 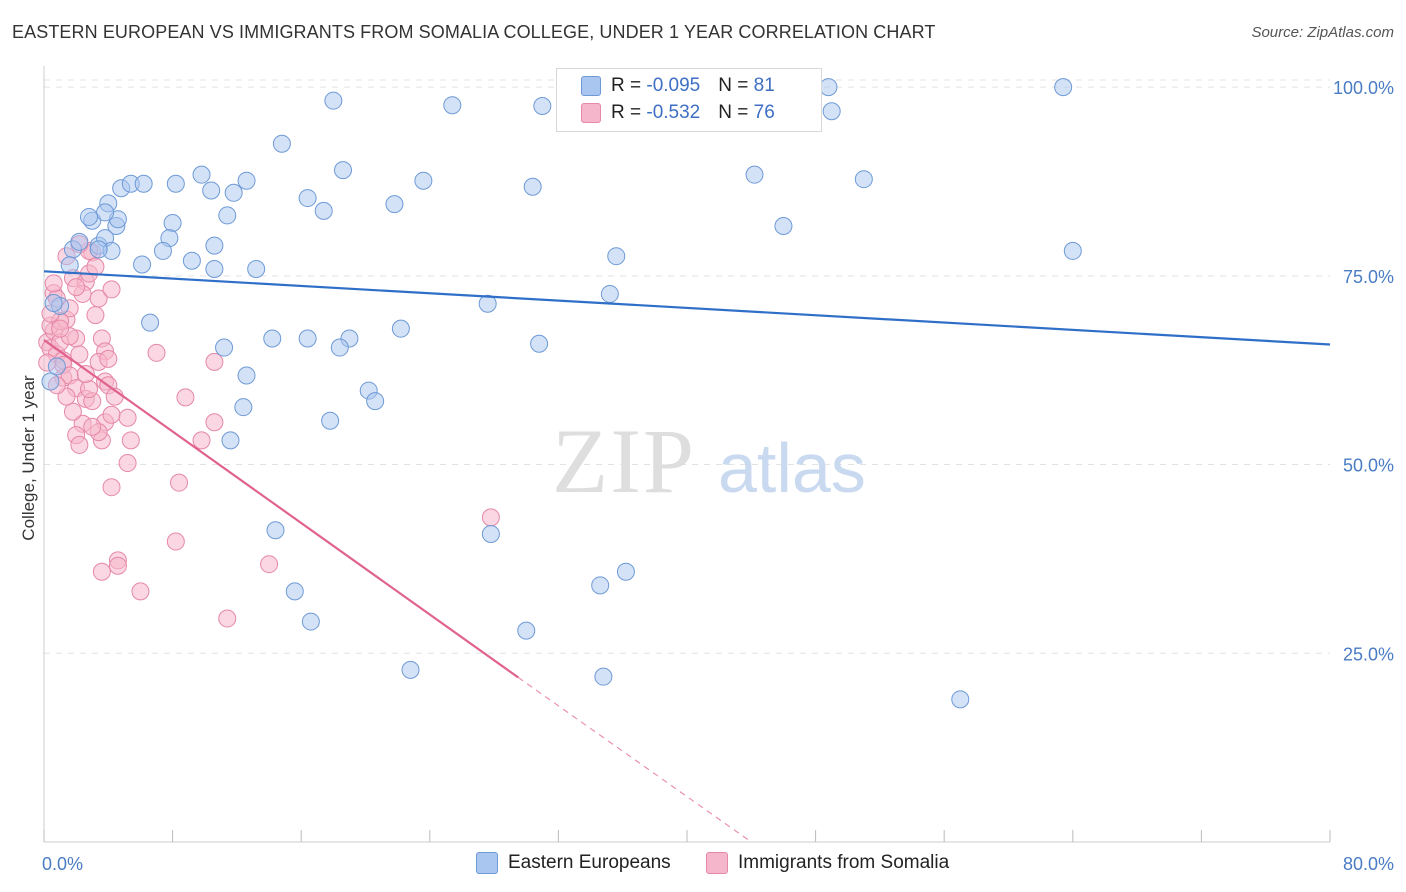 I want to click on series-somalia-points, so click(x=269, y=431).